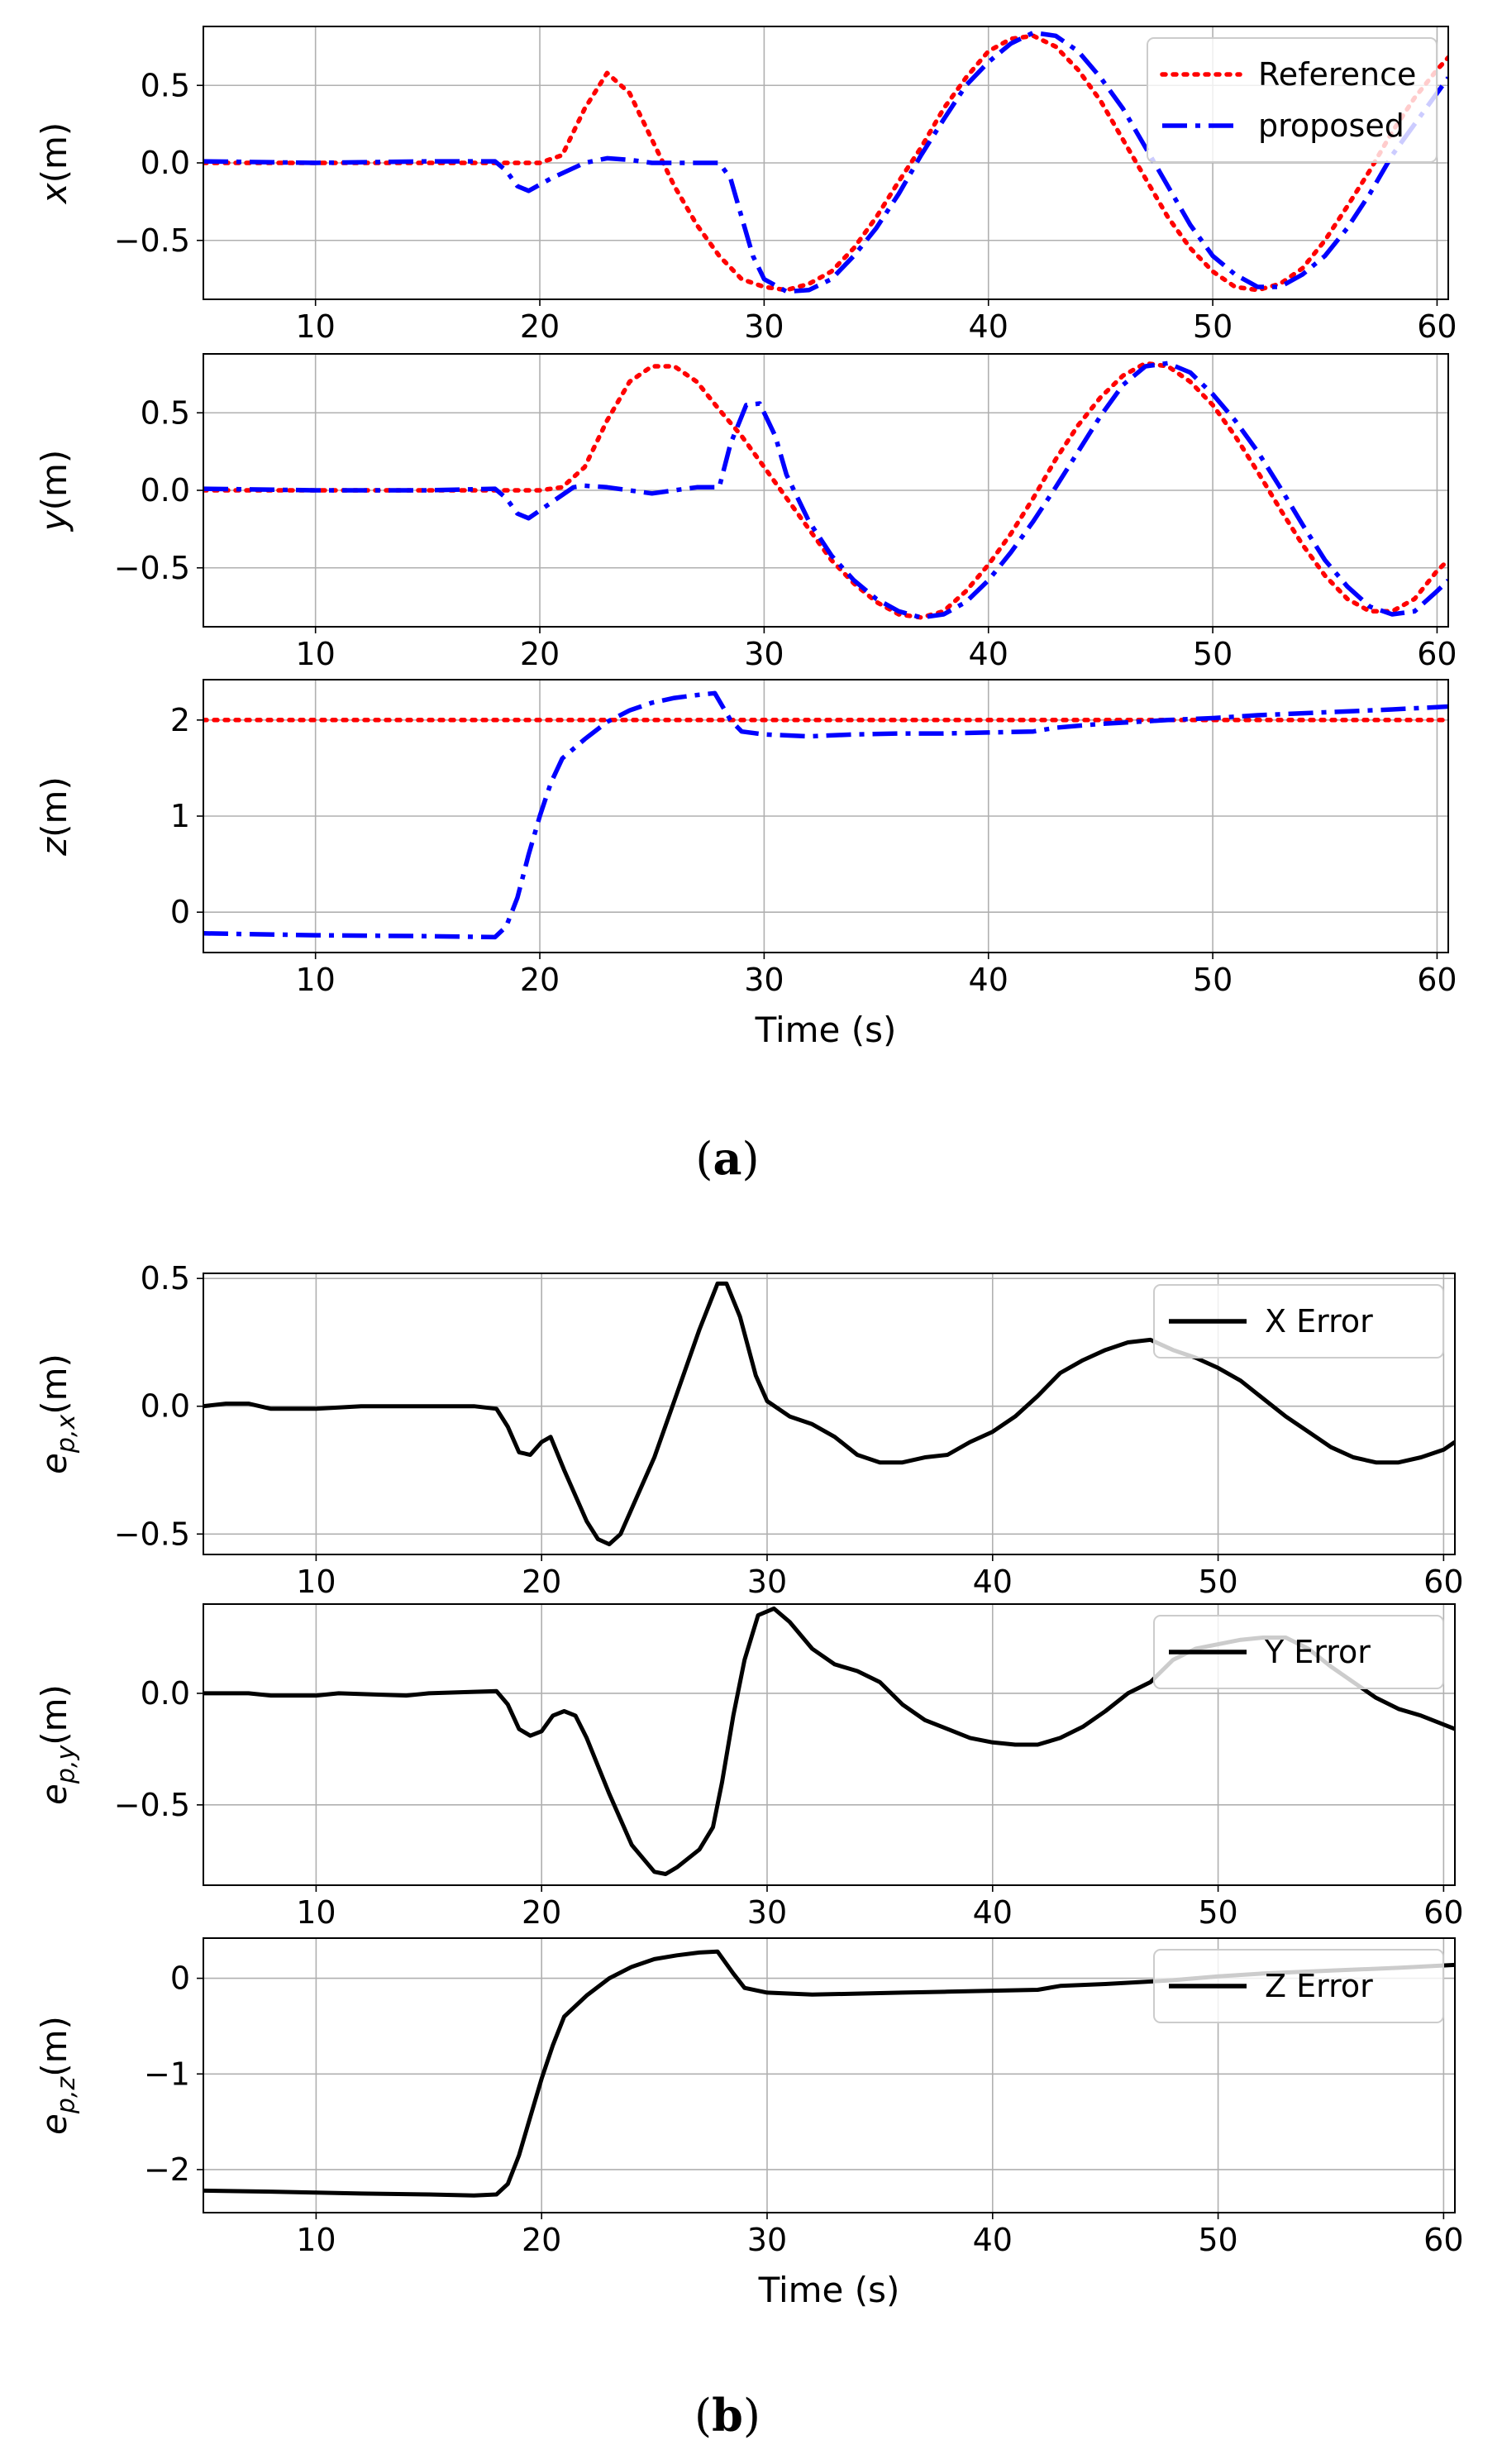 This screenshot has height=2464, width=1502. I want to click on panel-a-subplot-1-series-reference-line, so click(825, 163).